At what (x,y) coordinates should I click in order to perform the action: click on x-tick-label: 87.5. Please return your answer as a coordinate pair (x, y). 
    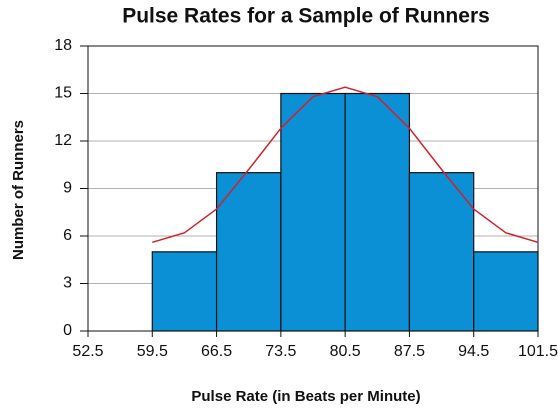
    Looking at the image, I should click on (409, 351).